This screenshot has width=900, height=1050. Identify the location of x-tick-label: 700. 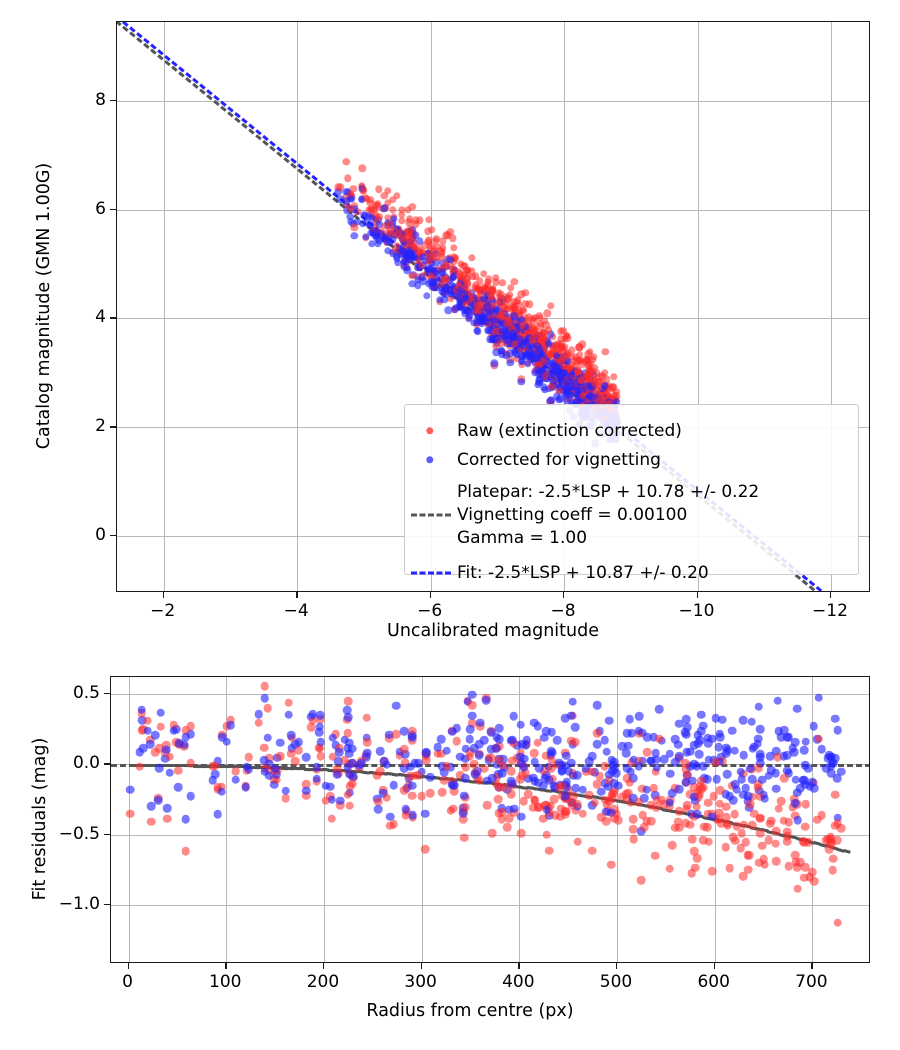
(811, 982).